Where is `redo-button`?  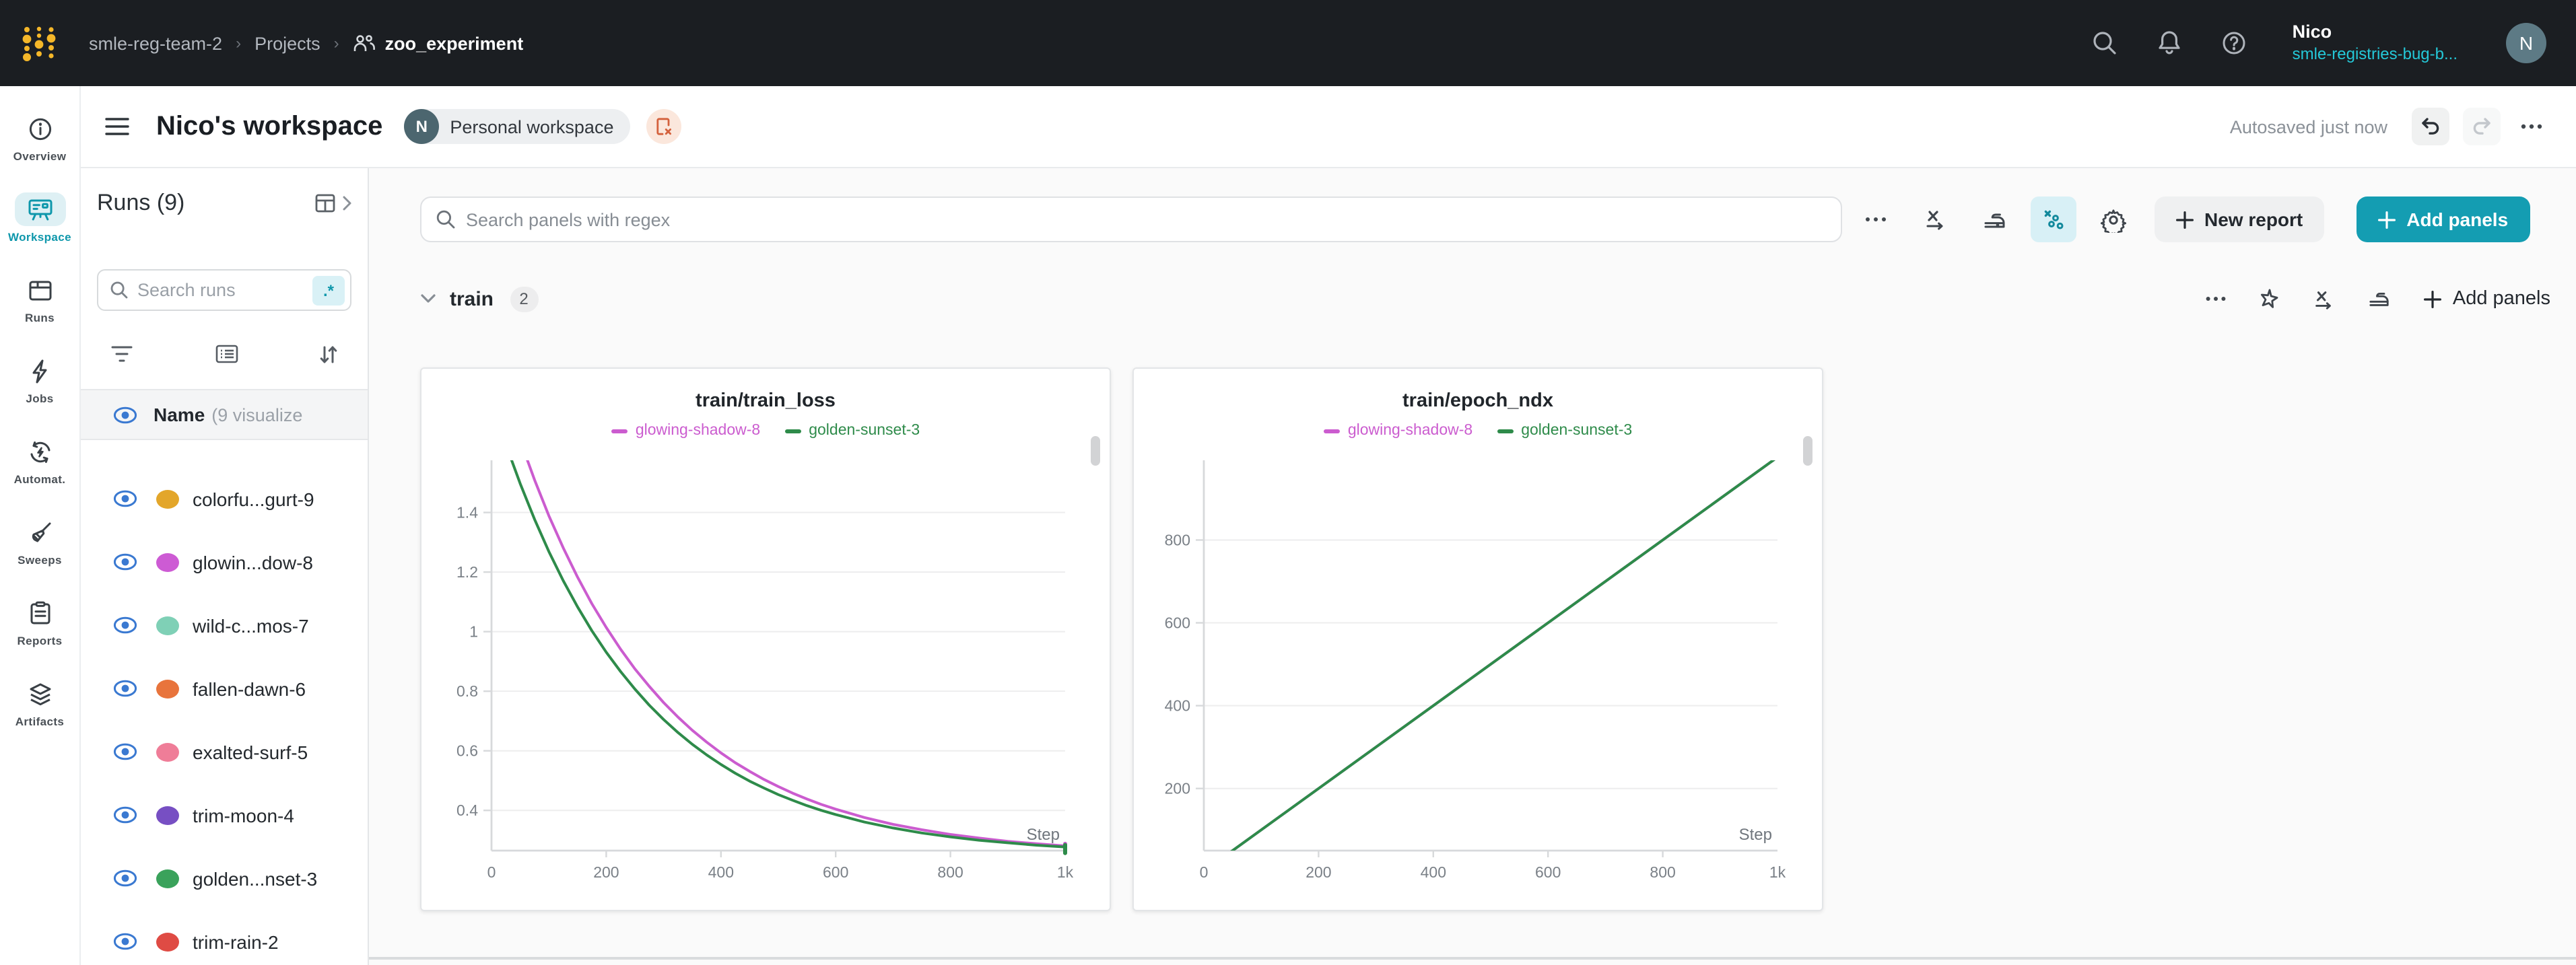 redo-button is located at coordinates (2482, 126).